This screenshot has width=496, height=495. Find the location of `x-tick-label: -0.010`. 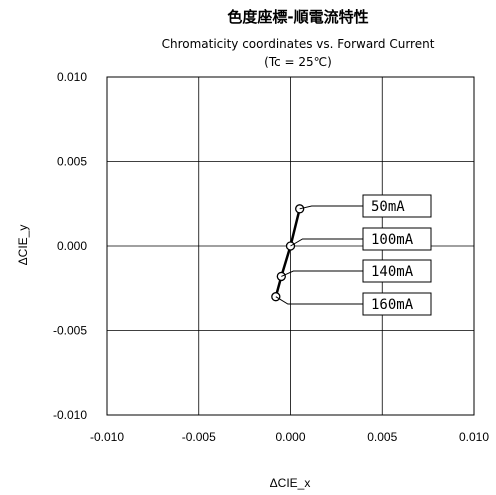

x-tick-label: -0.010 is located at coordinates (107, 437).